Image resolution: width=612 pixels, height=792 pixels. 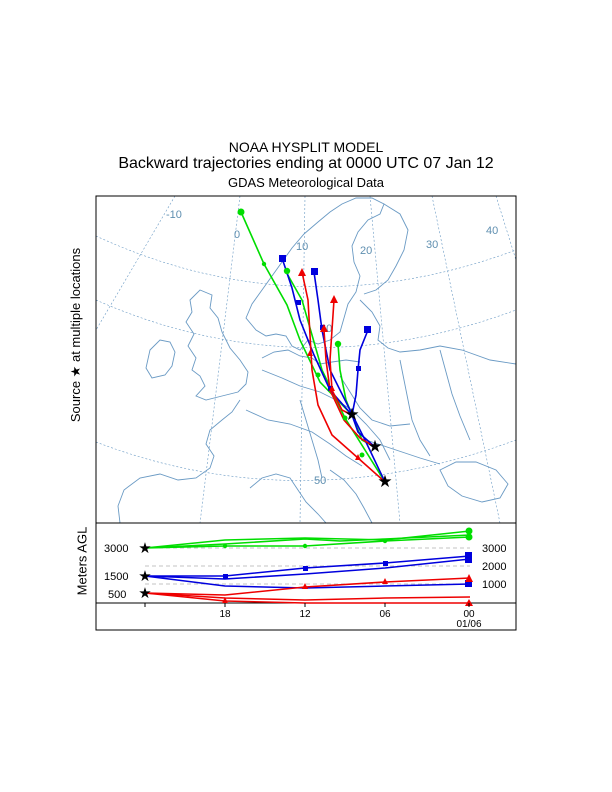 I want to click on lon-label-0: 0, so click(x=237, y=235).